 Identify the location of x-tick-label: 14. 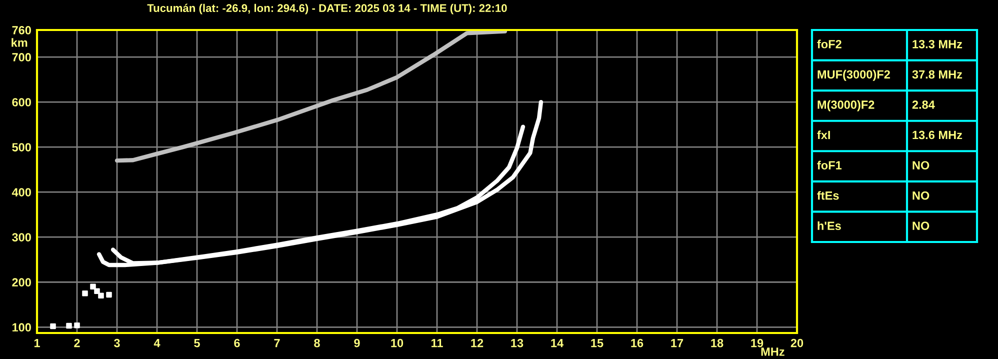
(557, 343).